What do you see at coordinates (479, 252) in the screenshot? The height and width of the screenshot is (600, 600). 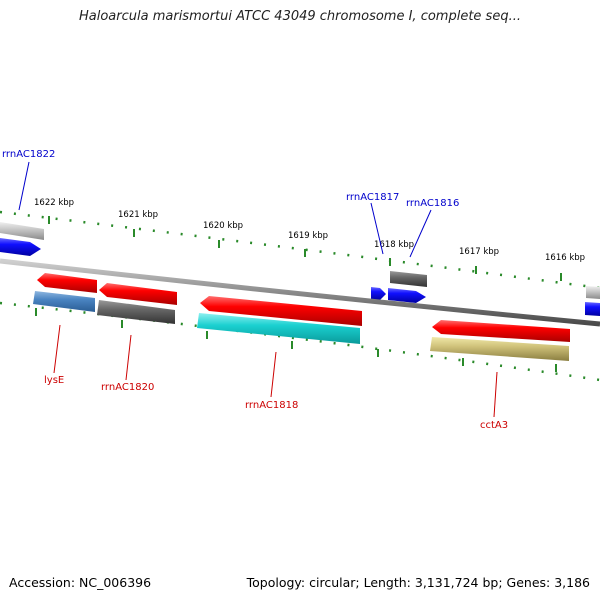 I see `scale-label-1617: 1617 kbp` at bounding box center [479, 252].